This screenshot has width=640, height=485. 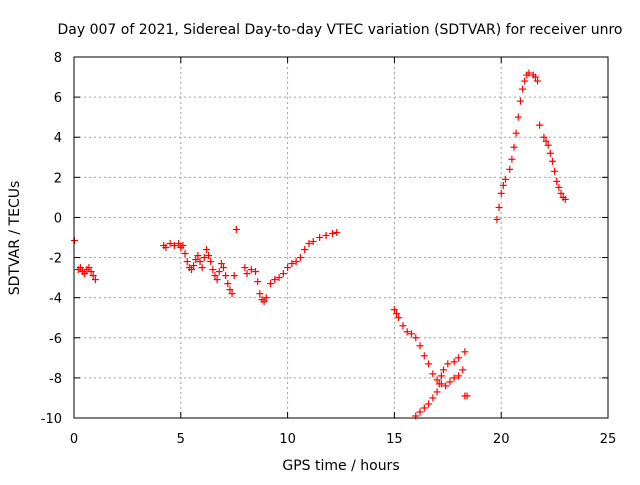 What do you see at coordinates (181, 439) in the screenshot?
I see `x-tick-label: 5` at bounding box center [181, 439].